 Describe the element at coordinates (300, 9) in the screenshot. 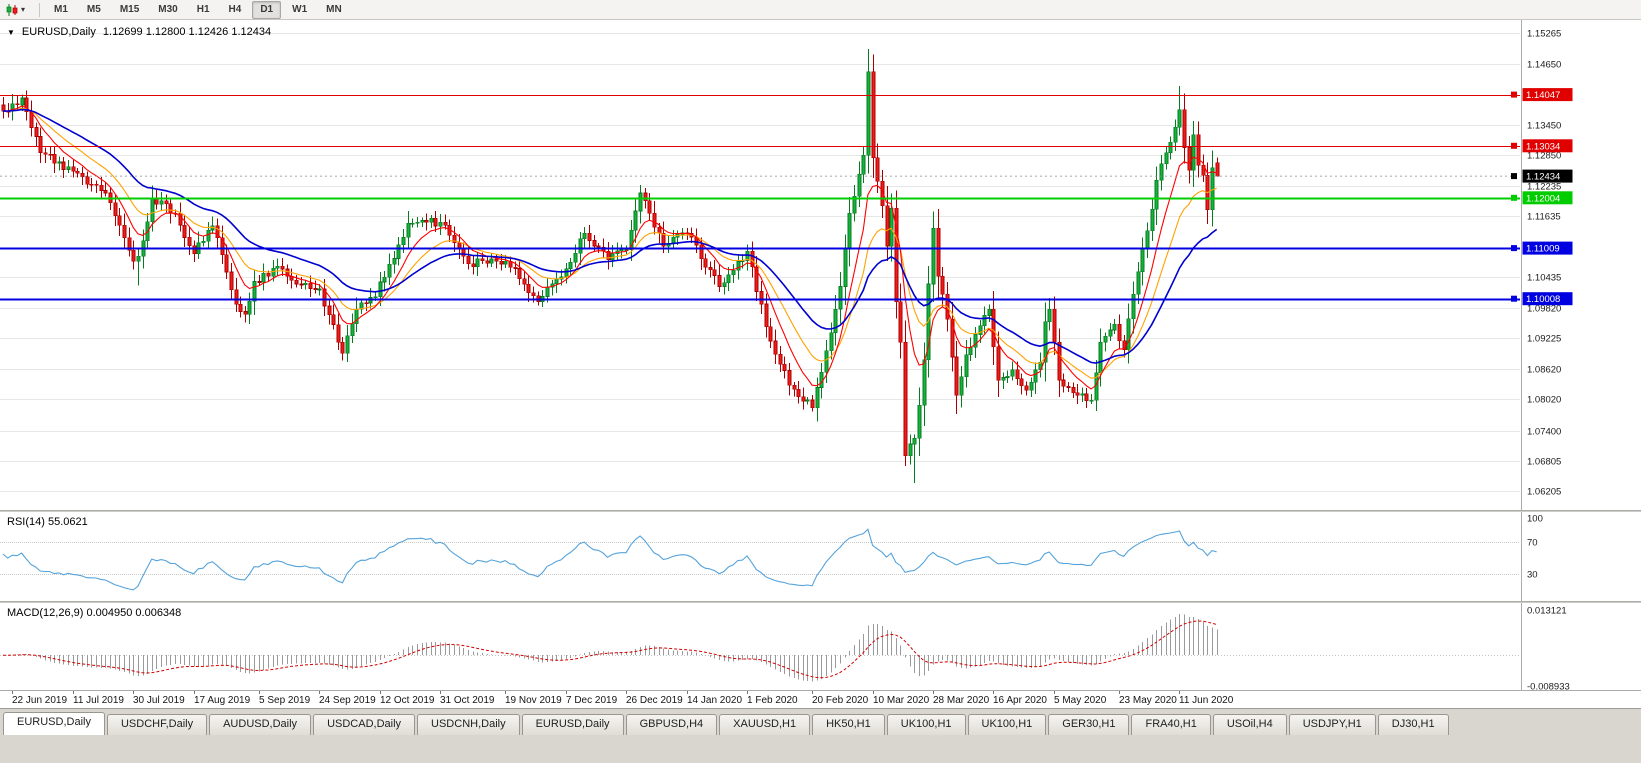

I see `timeframe-button-w1: W1` at that location.